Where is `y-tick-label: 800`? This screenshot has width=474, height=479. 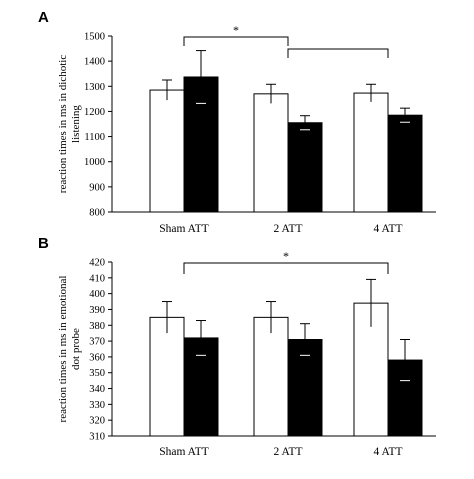 y-tick-label: 800 is located at coordinates (97, 213).